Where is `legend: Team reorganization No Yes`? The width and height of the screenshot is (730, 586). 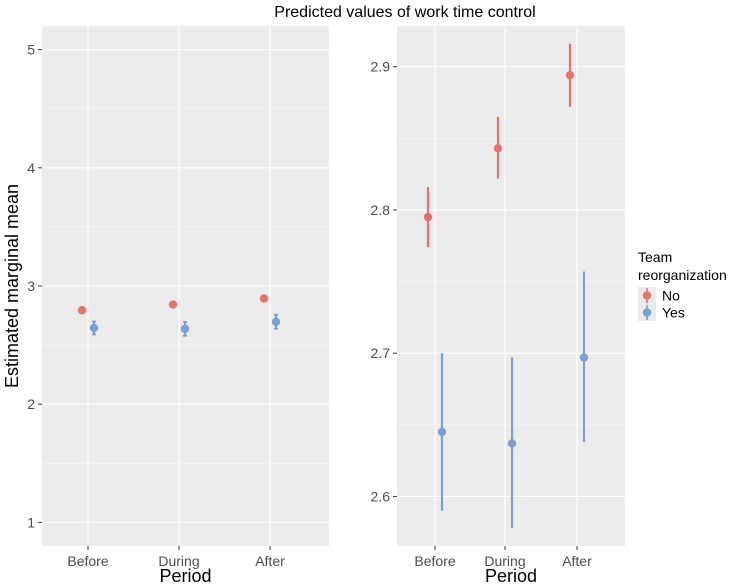 legend: Team reorganization No Yes is located at coordinates (682, 285).